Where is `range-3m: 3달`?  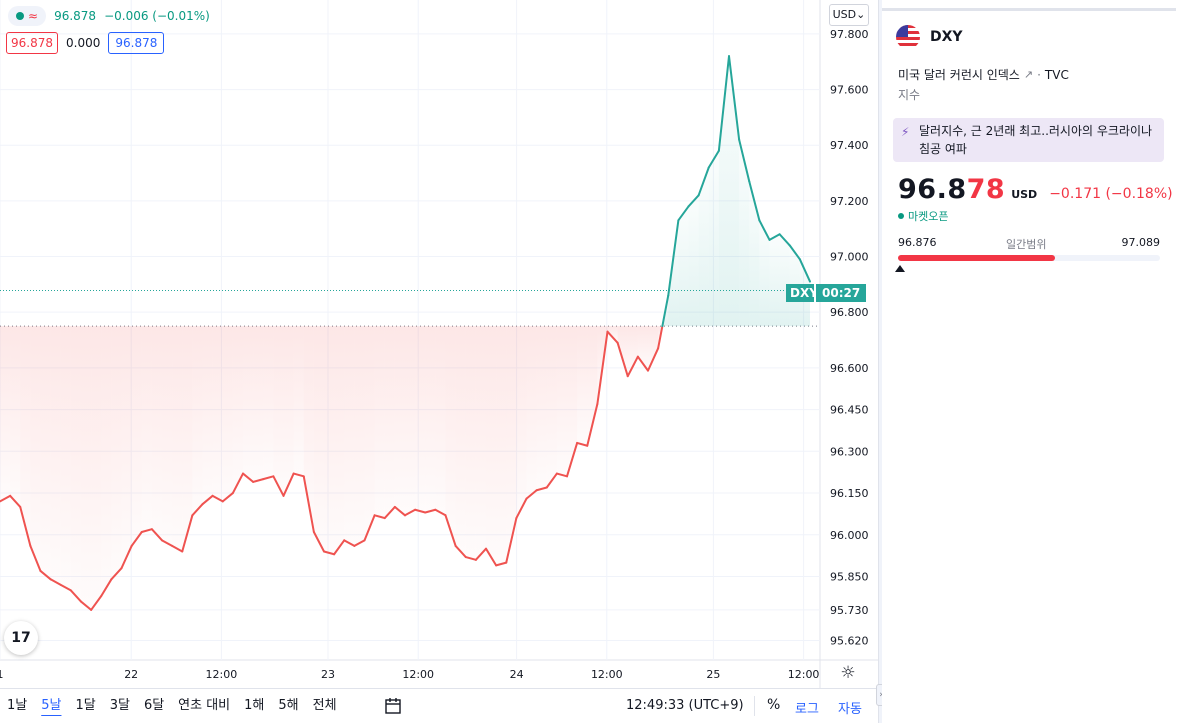 range-3m: 3달 is located at coordinates (119, 705).